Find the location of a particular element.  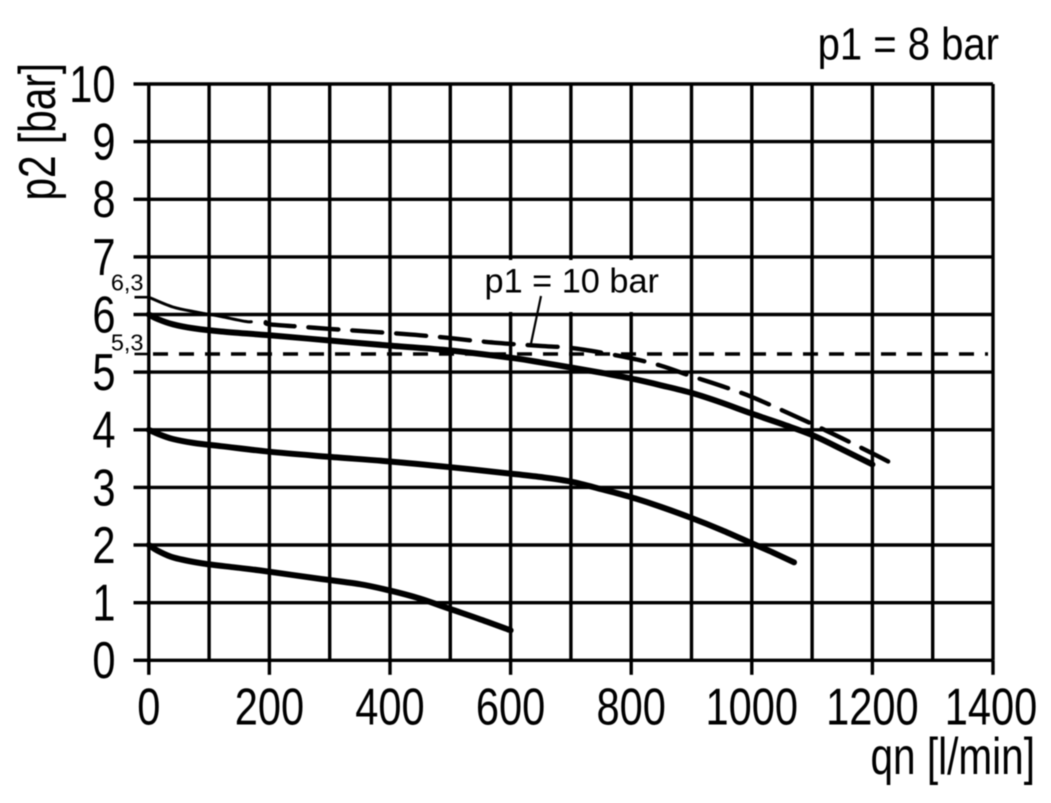

svg-text: 1200 is located at coordinates (872, 706).